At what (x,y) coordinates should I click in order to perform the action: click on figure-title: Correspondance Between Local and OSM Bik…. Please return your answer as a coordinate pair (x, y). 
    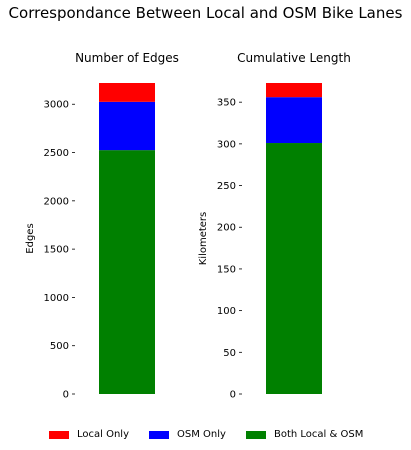
    Looking at the image, I should click on (205, 13).